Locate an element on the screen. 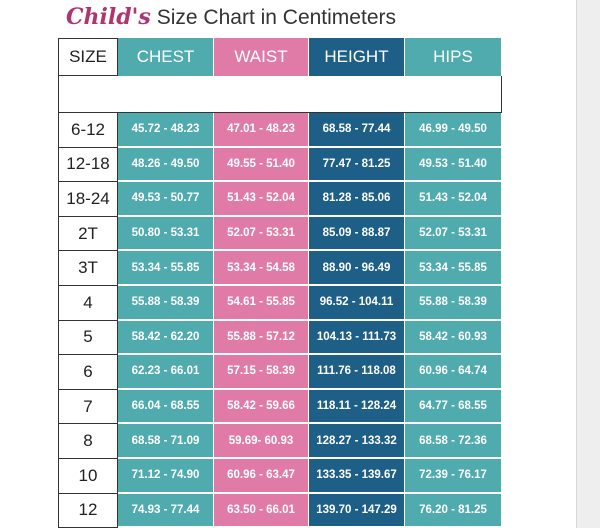 The height and width of the screenshot is (528, 600). size-cell: 12 is located at coordinates (88, 510).